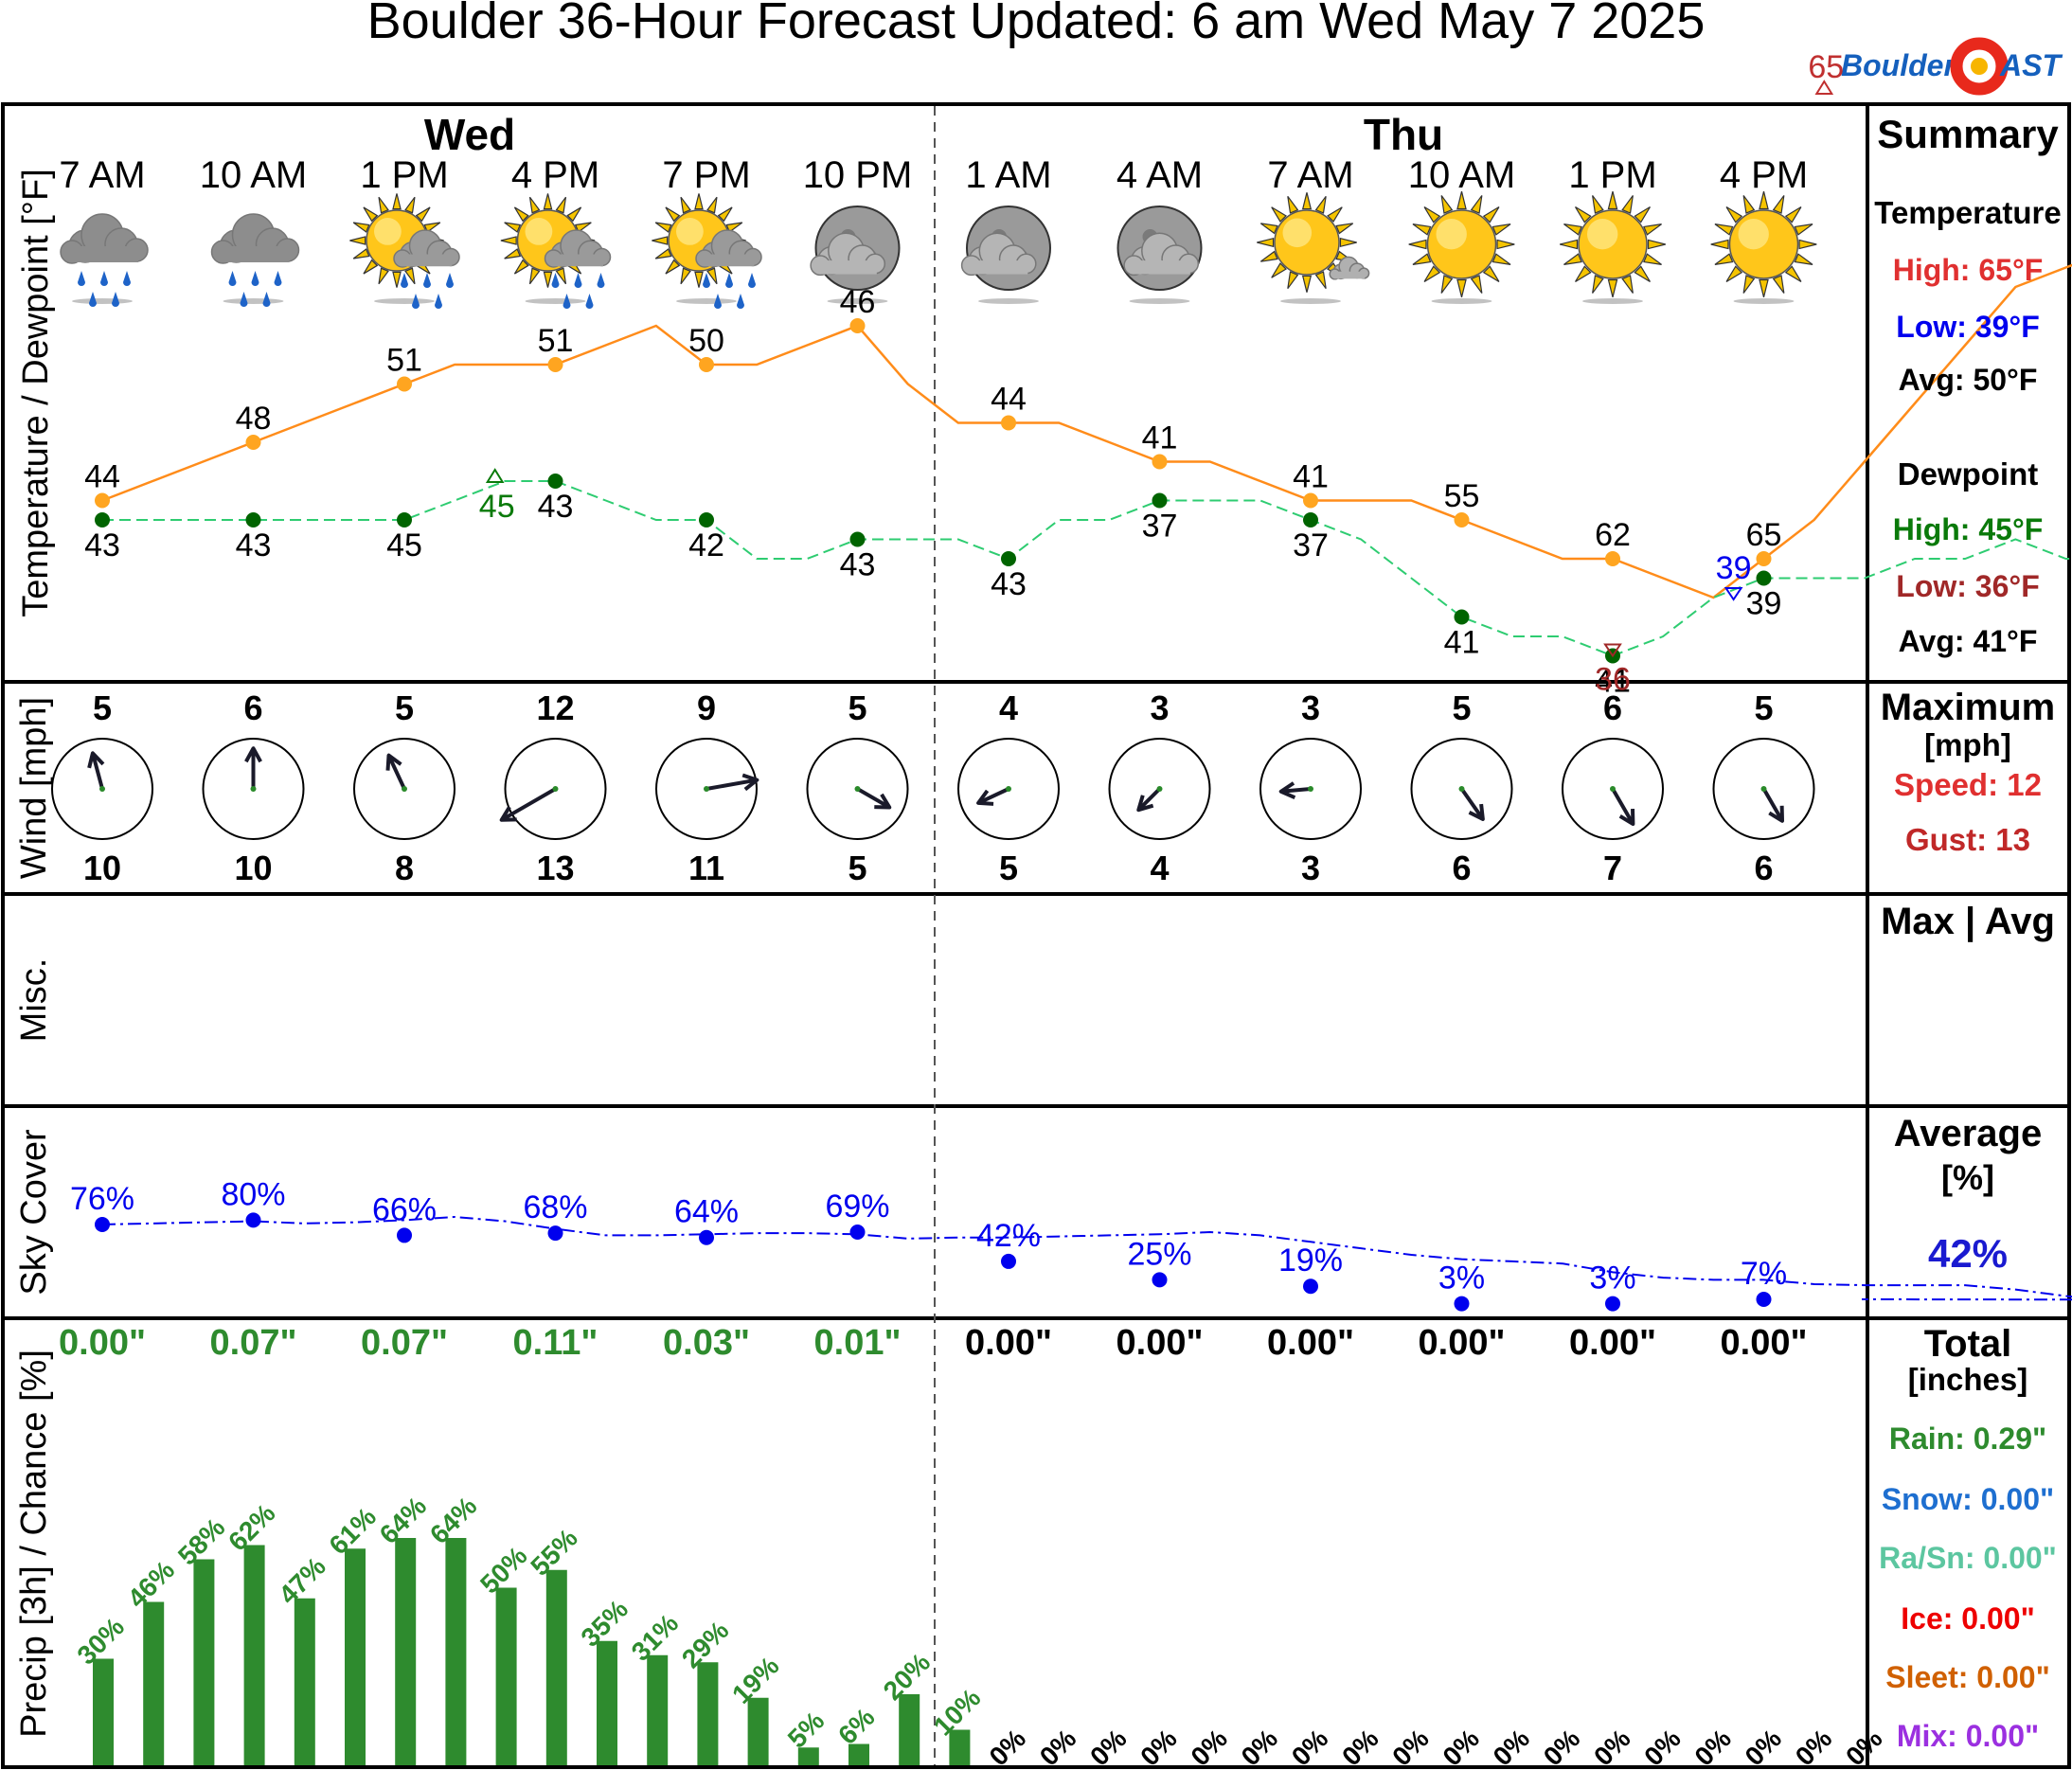  What do you see at coordinates (755, 1680) in the screenshot?
I see `precip-chance-label: 19%` at bounding box center [755, 1680].